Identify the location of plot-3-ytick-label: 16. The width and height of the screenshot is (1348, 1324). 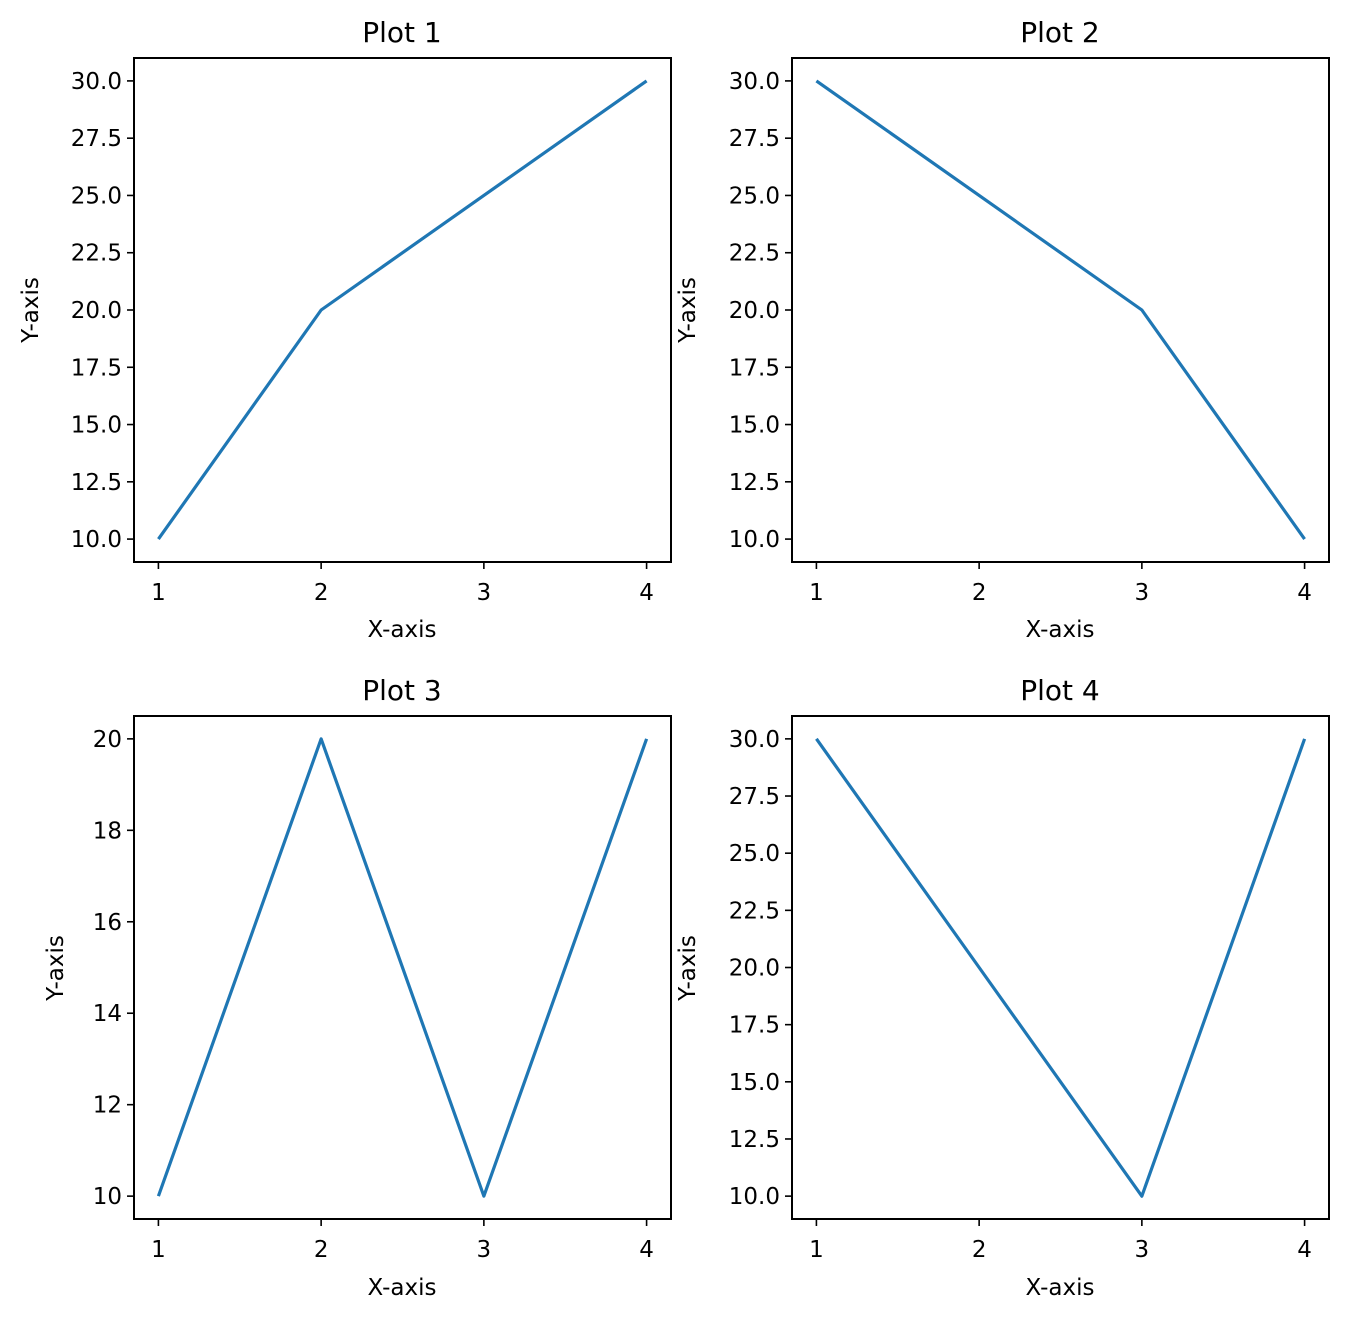
(107, 923).